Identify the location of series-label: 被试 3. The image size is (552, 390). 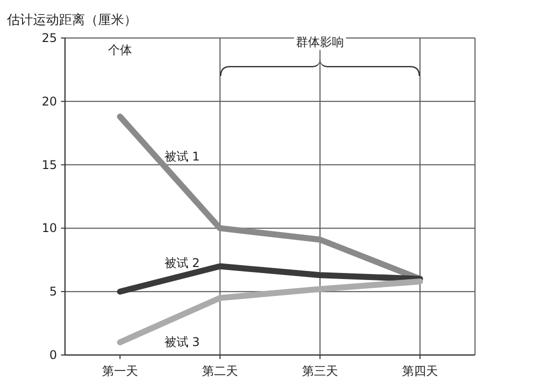
(182, 342).